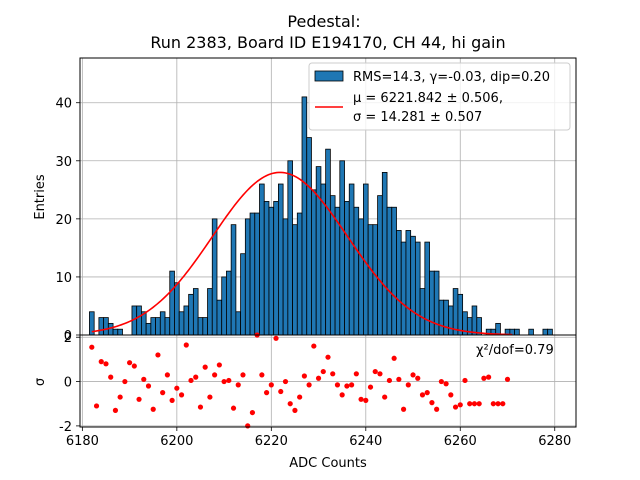  Describe the element at coordinates (328, 463) in the screenshot. I see `residuals-x-label: ADC Counts` at that location.